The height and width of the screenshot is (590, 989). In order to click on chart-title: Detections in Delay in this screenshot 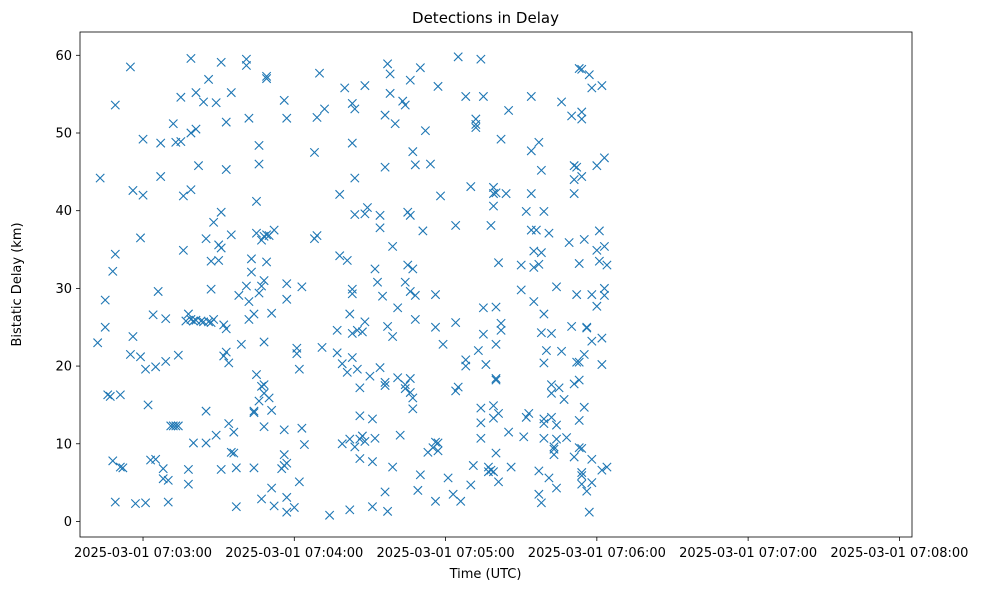, I will do `click(485, 18)`.